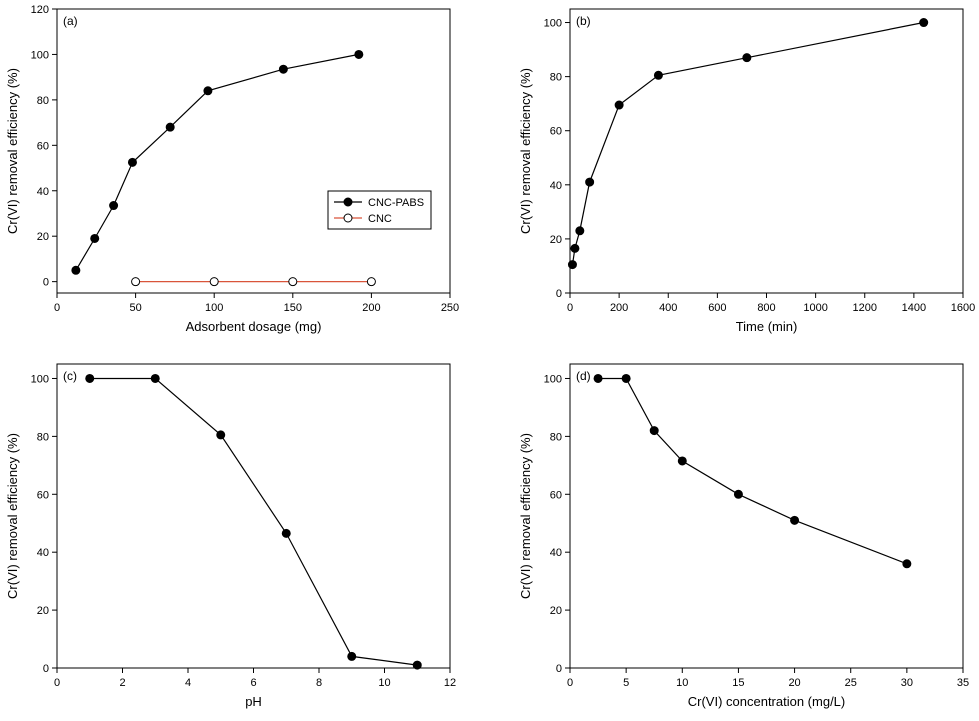  What do you see at coordinates (914, 308) in the screenshot?
I see `x-tick-label: 1400` at bounding box center [914, 308].